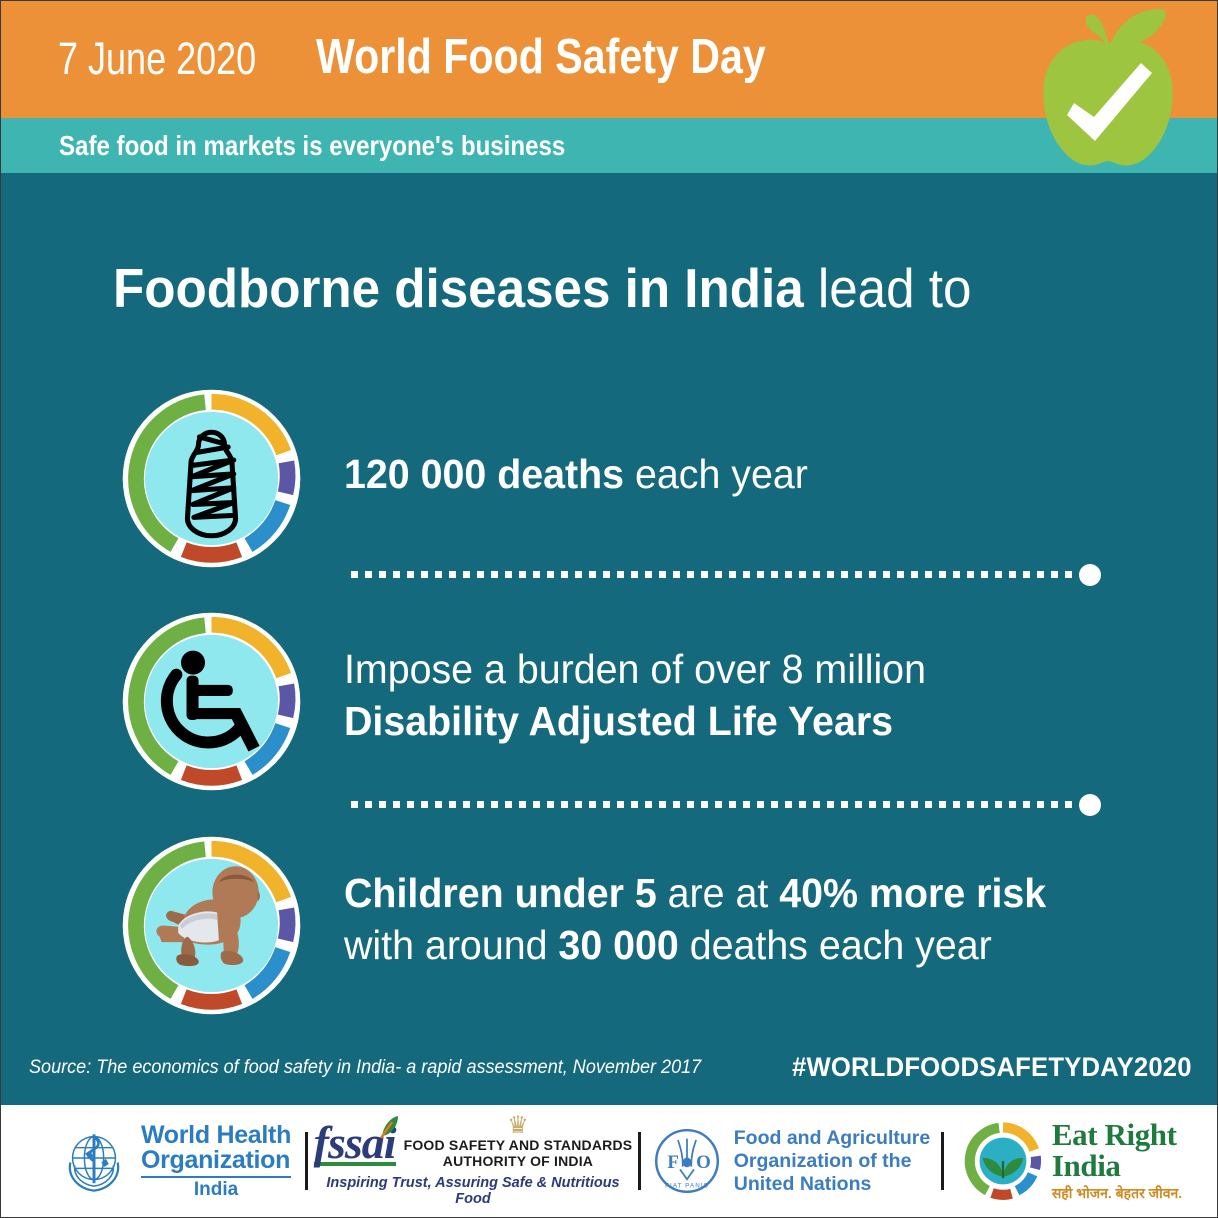 The height and width of the screenshot is (1218, 1218). I want to click on fact-3-bold-3: 30 000, so click(618, 945).